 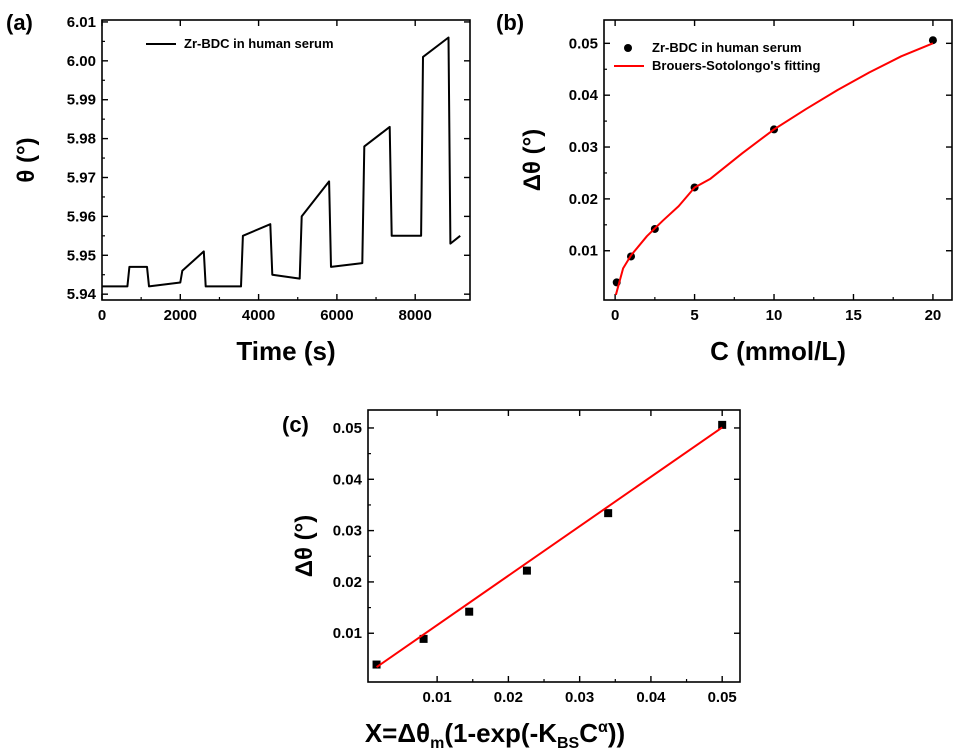 I want to click on x-axis-title: Time (s), so click(x=285, y=351).